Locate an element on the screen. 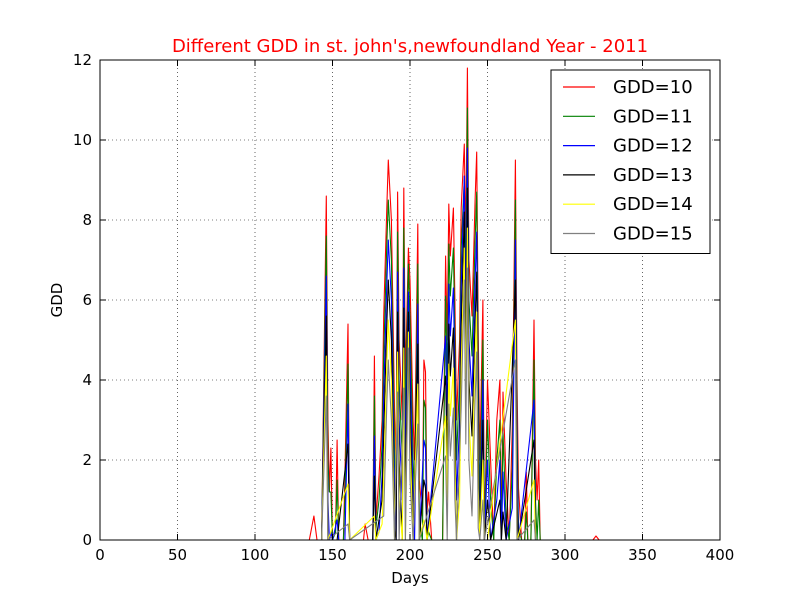 The height and width of the screenshot is (600, 800). legend: GDD=10 GDD=11 GDD=12 GDD=13 GDD=14 GDD=15 is located at coordinates (630, 161).